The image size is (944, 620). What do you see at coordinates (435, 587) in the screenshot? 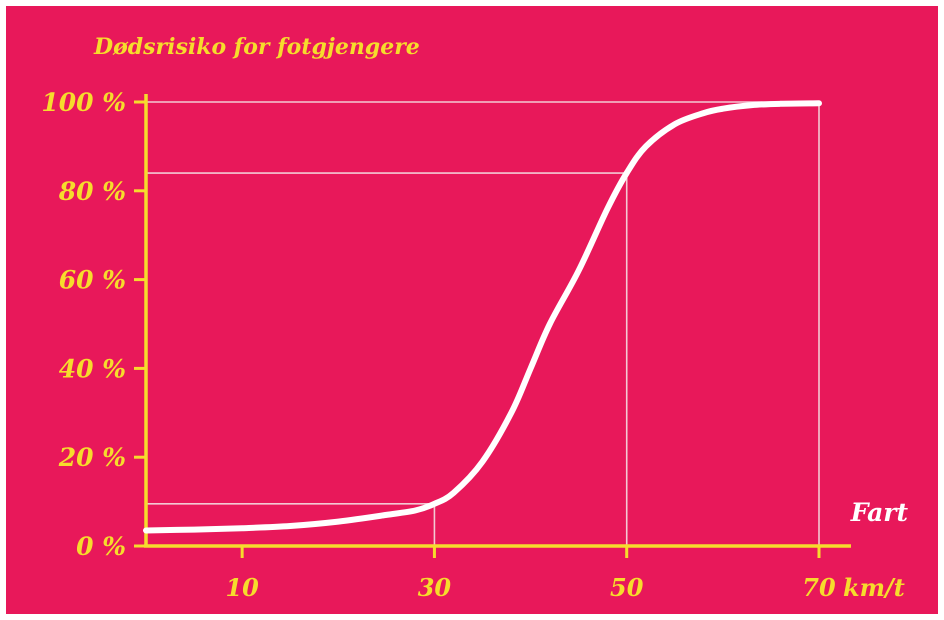
I see `x-tick-label: 30` at bounding box center [435, 587].